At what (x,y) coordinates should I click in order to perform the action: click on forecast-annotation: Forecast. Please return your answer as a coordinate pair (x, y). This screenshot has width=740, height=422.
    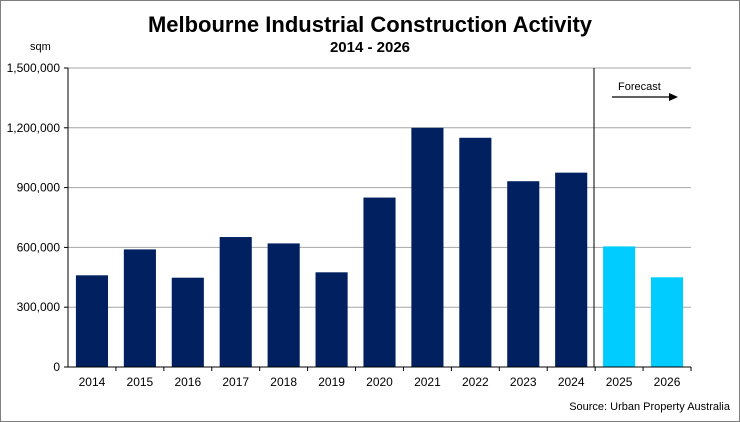
    Looking at the image, I should click on (639, 87).